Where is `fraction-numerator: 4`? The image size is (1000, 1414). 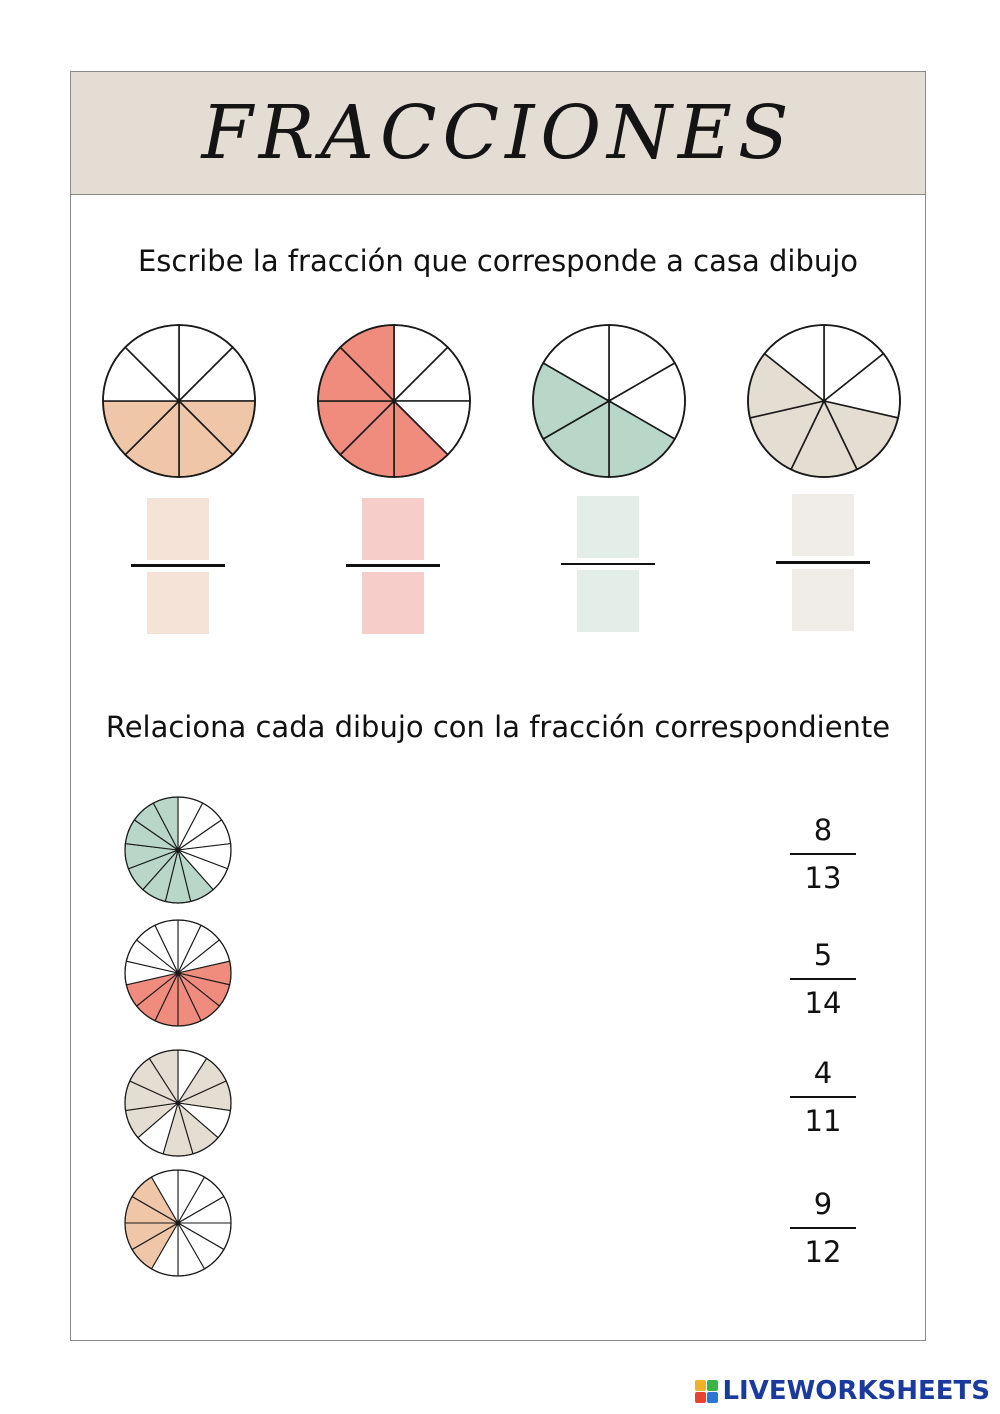 fraction-numerator: 4 is located at coordinates (823, 1073).